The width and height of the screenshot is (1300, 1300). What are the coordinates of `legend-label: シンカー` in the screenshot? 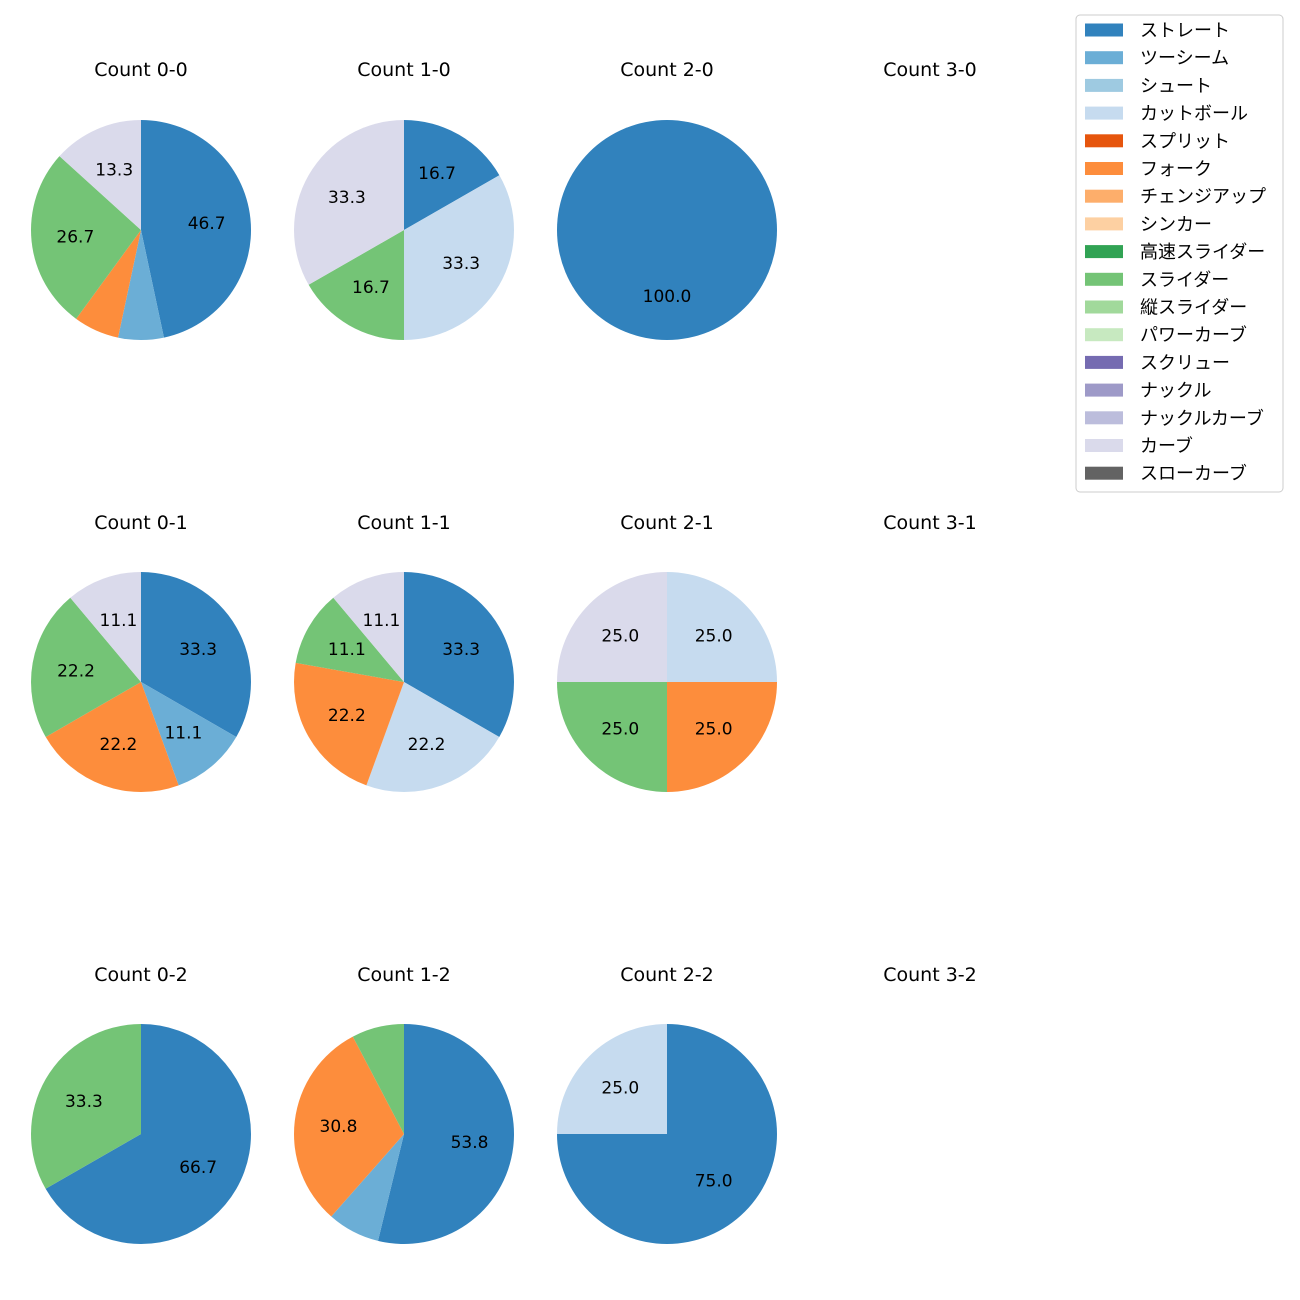 It's located at (1176, 224).